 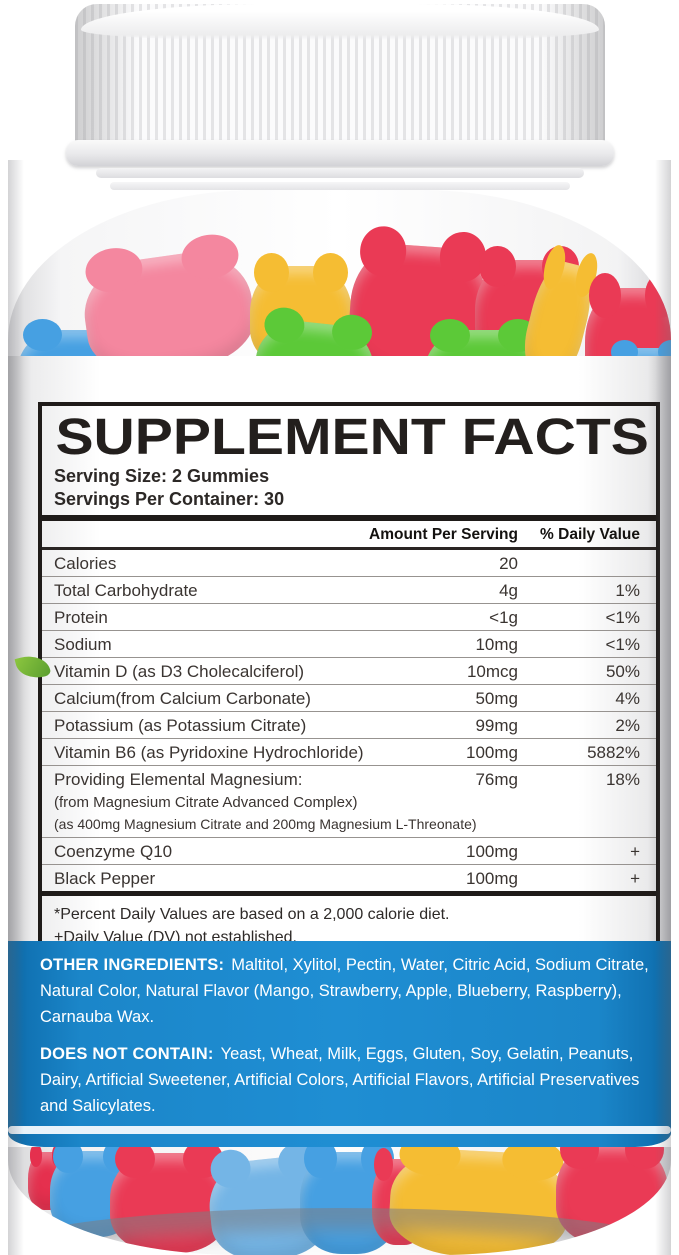 I want to click on nutrient-amount: <1g, so click(x=503, y=617).